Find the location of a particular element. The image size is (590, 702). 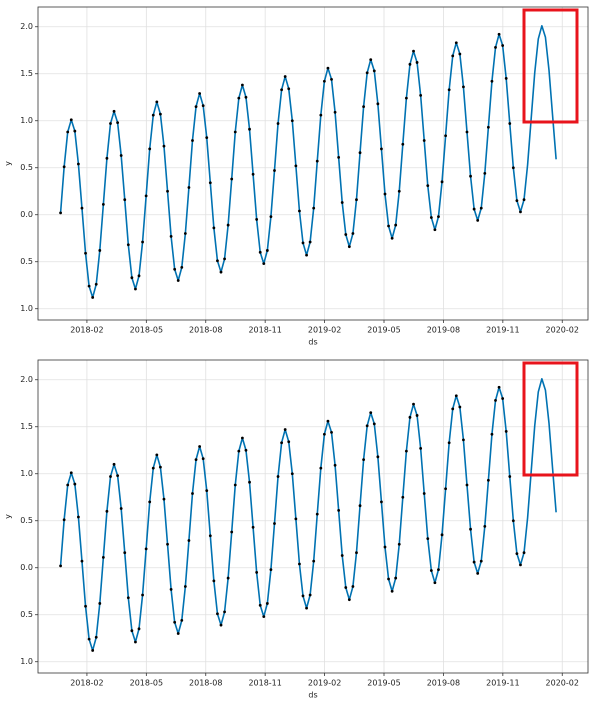

highlight-box is located at coordinates (550, 419).